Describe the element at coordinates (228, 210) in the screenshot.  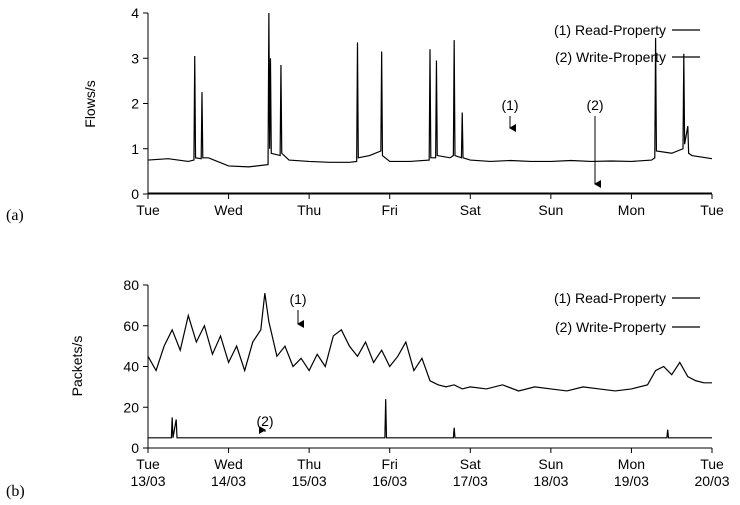
I see `x-tick-label: Wed` at that location.